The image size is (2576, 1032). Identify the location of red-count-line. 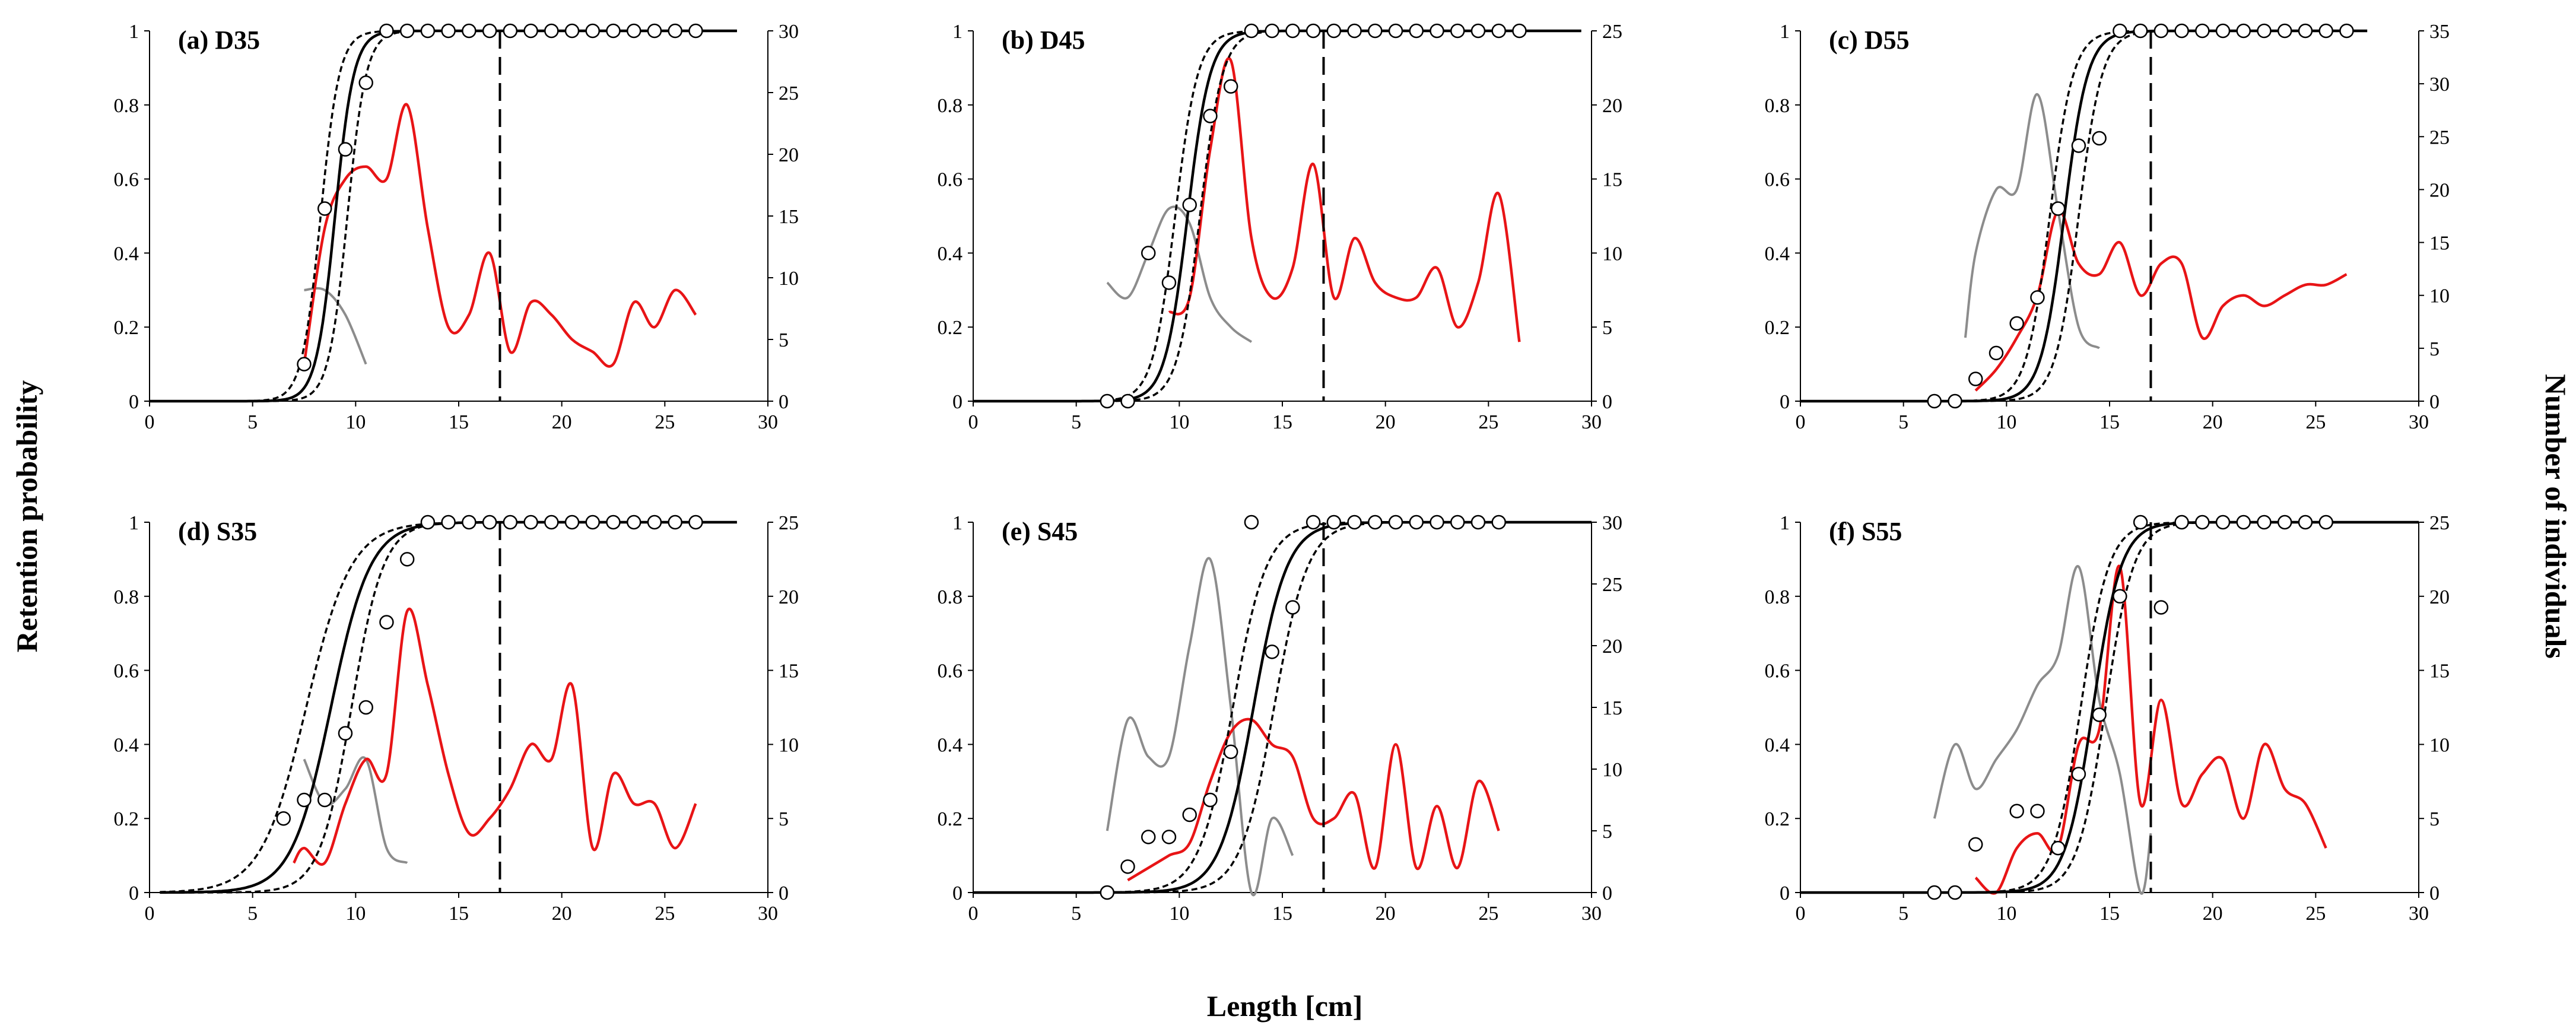
(1344, 199).